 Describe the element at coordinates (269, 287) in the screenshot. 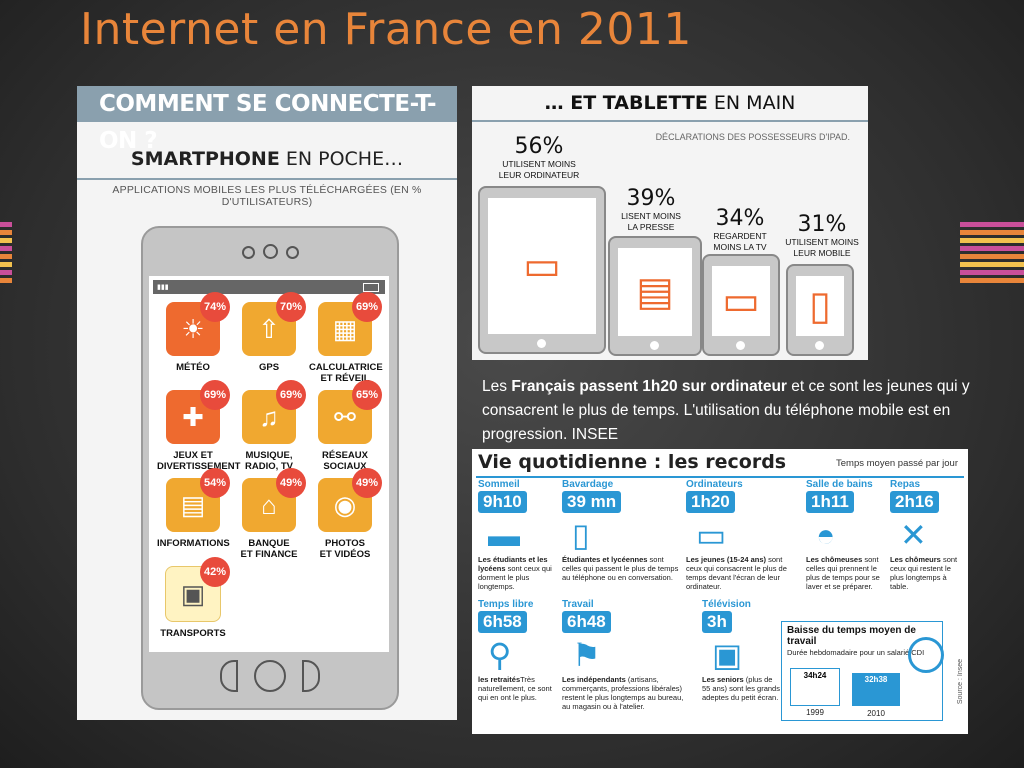

I see `status-bar: ▮▮▮` at that location.